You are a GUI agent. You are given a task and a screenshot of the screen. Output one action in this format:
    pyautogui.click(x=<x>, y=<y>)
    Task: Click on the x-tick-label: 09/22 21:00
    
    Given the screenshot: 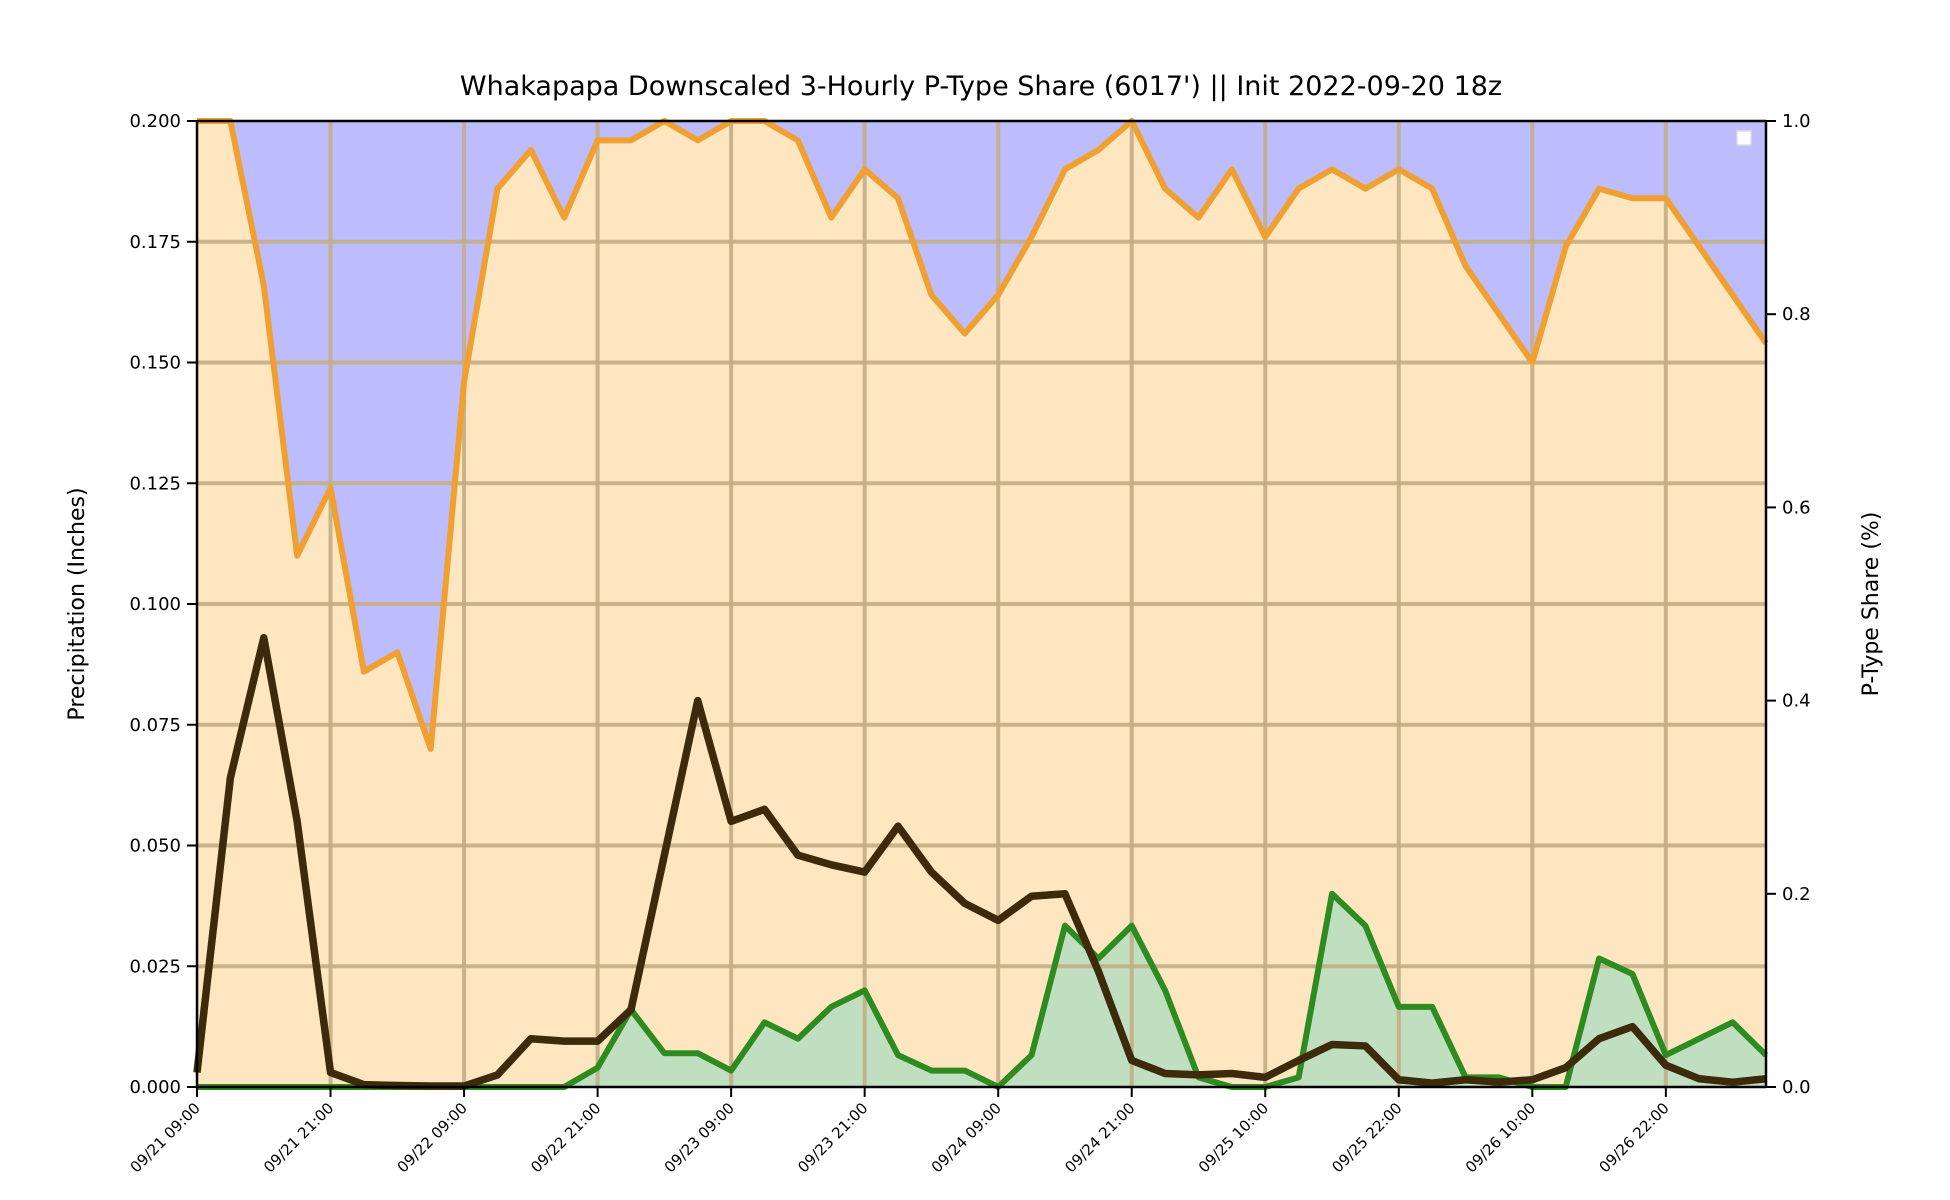 What is the action you would take?
    pyautogui.click(x=565, y=1137)
    